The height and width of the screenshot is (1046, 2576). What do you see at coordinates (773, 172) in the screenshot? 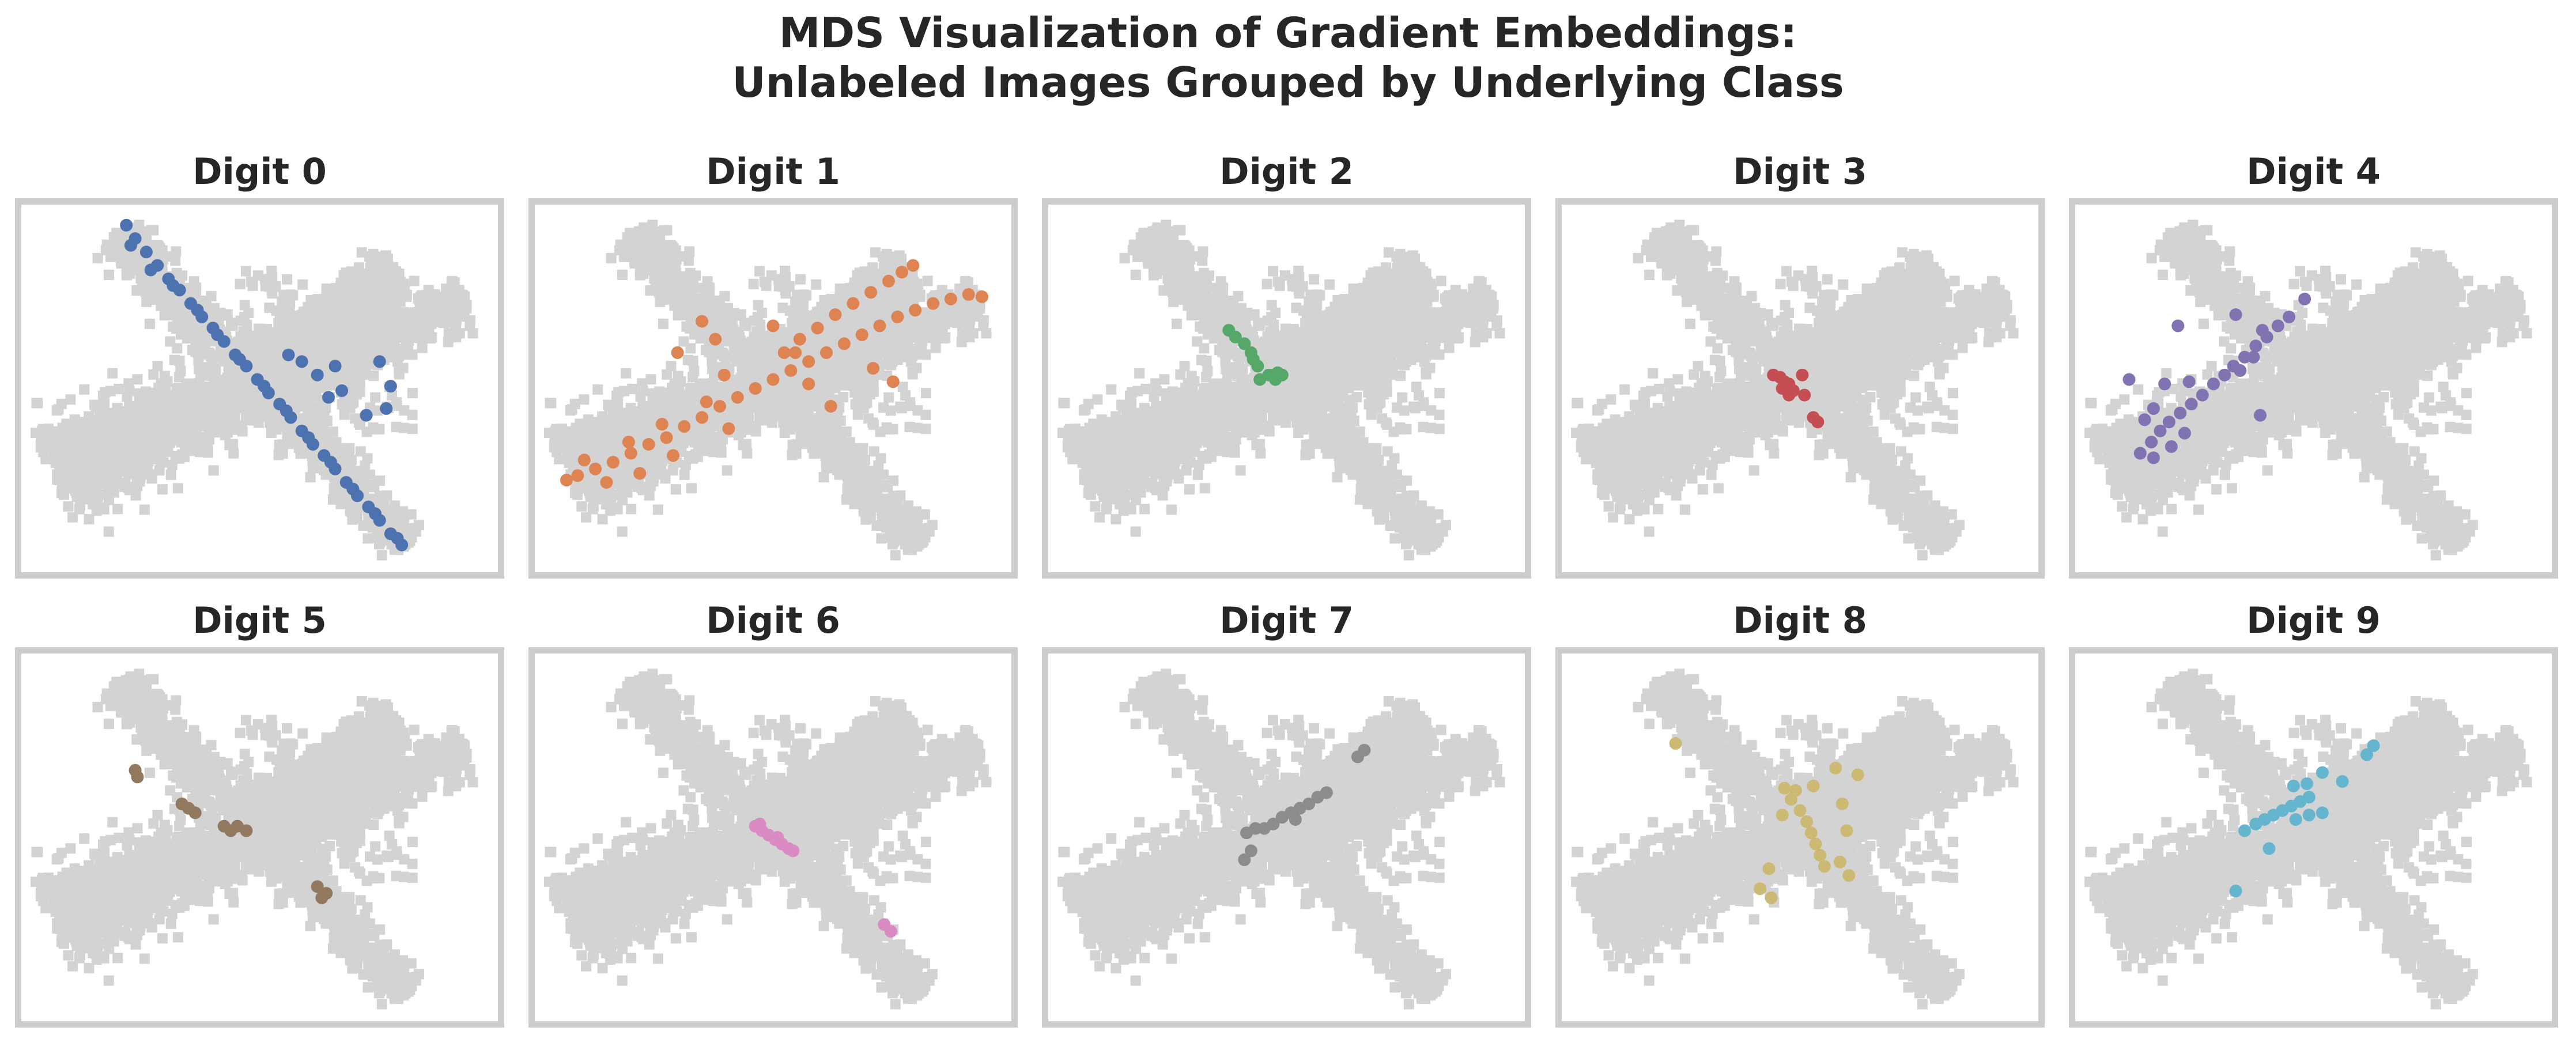
I see `panel-title-digit-1: Digit 1` at bounding box center [773, 172].